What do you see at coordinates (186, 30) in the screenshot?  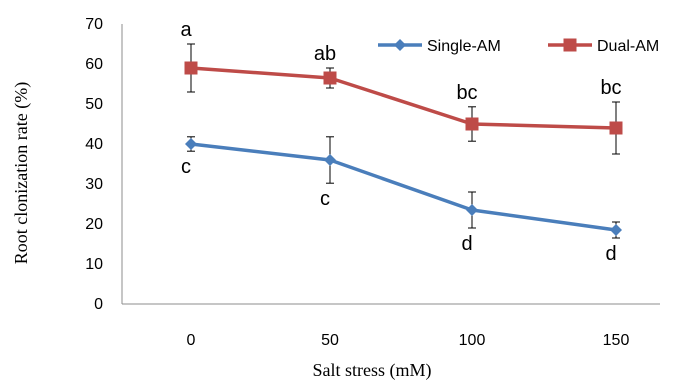 I see `significance-label: a` at bounding box center [186, 30].